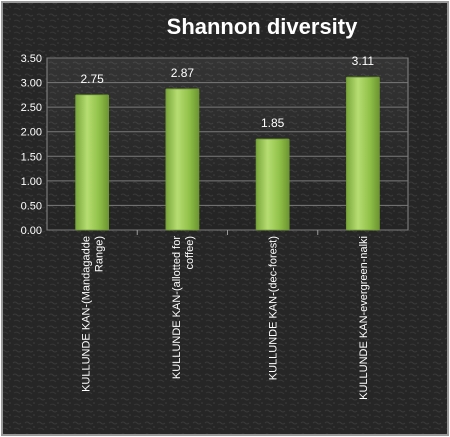  I want to click on y-tick-label: 3.50, so click(31, 59).